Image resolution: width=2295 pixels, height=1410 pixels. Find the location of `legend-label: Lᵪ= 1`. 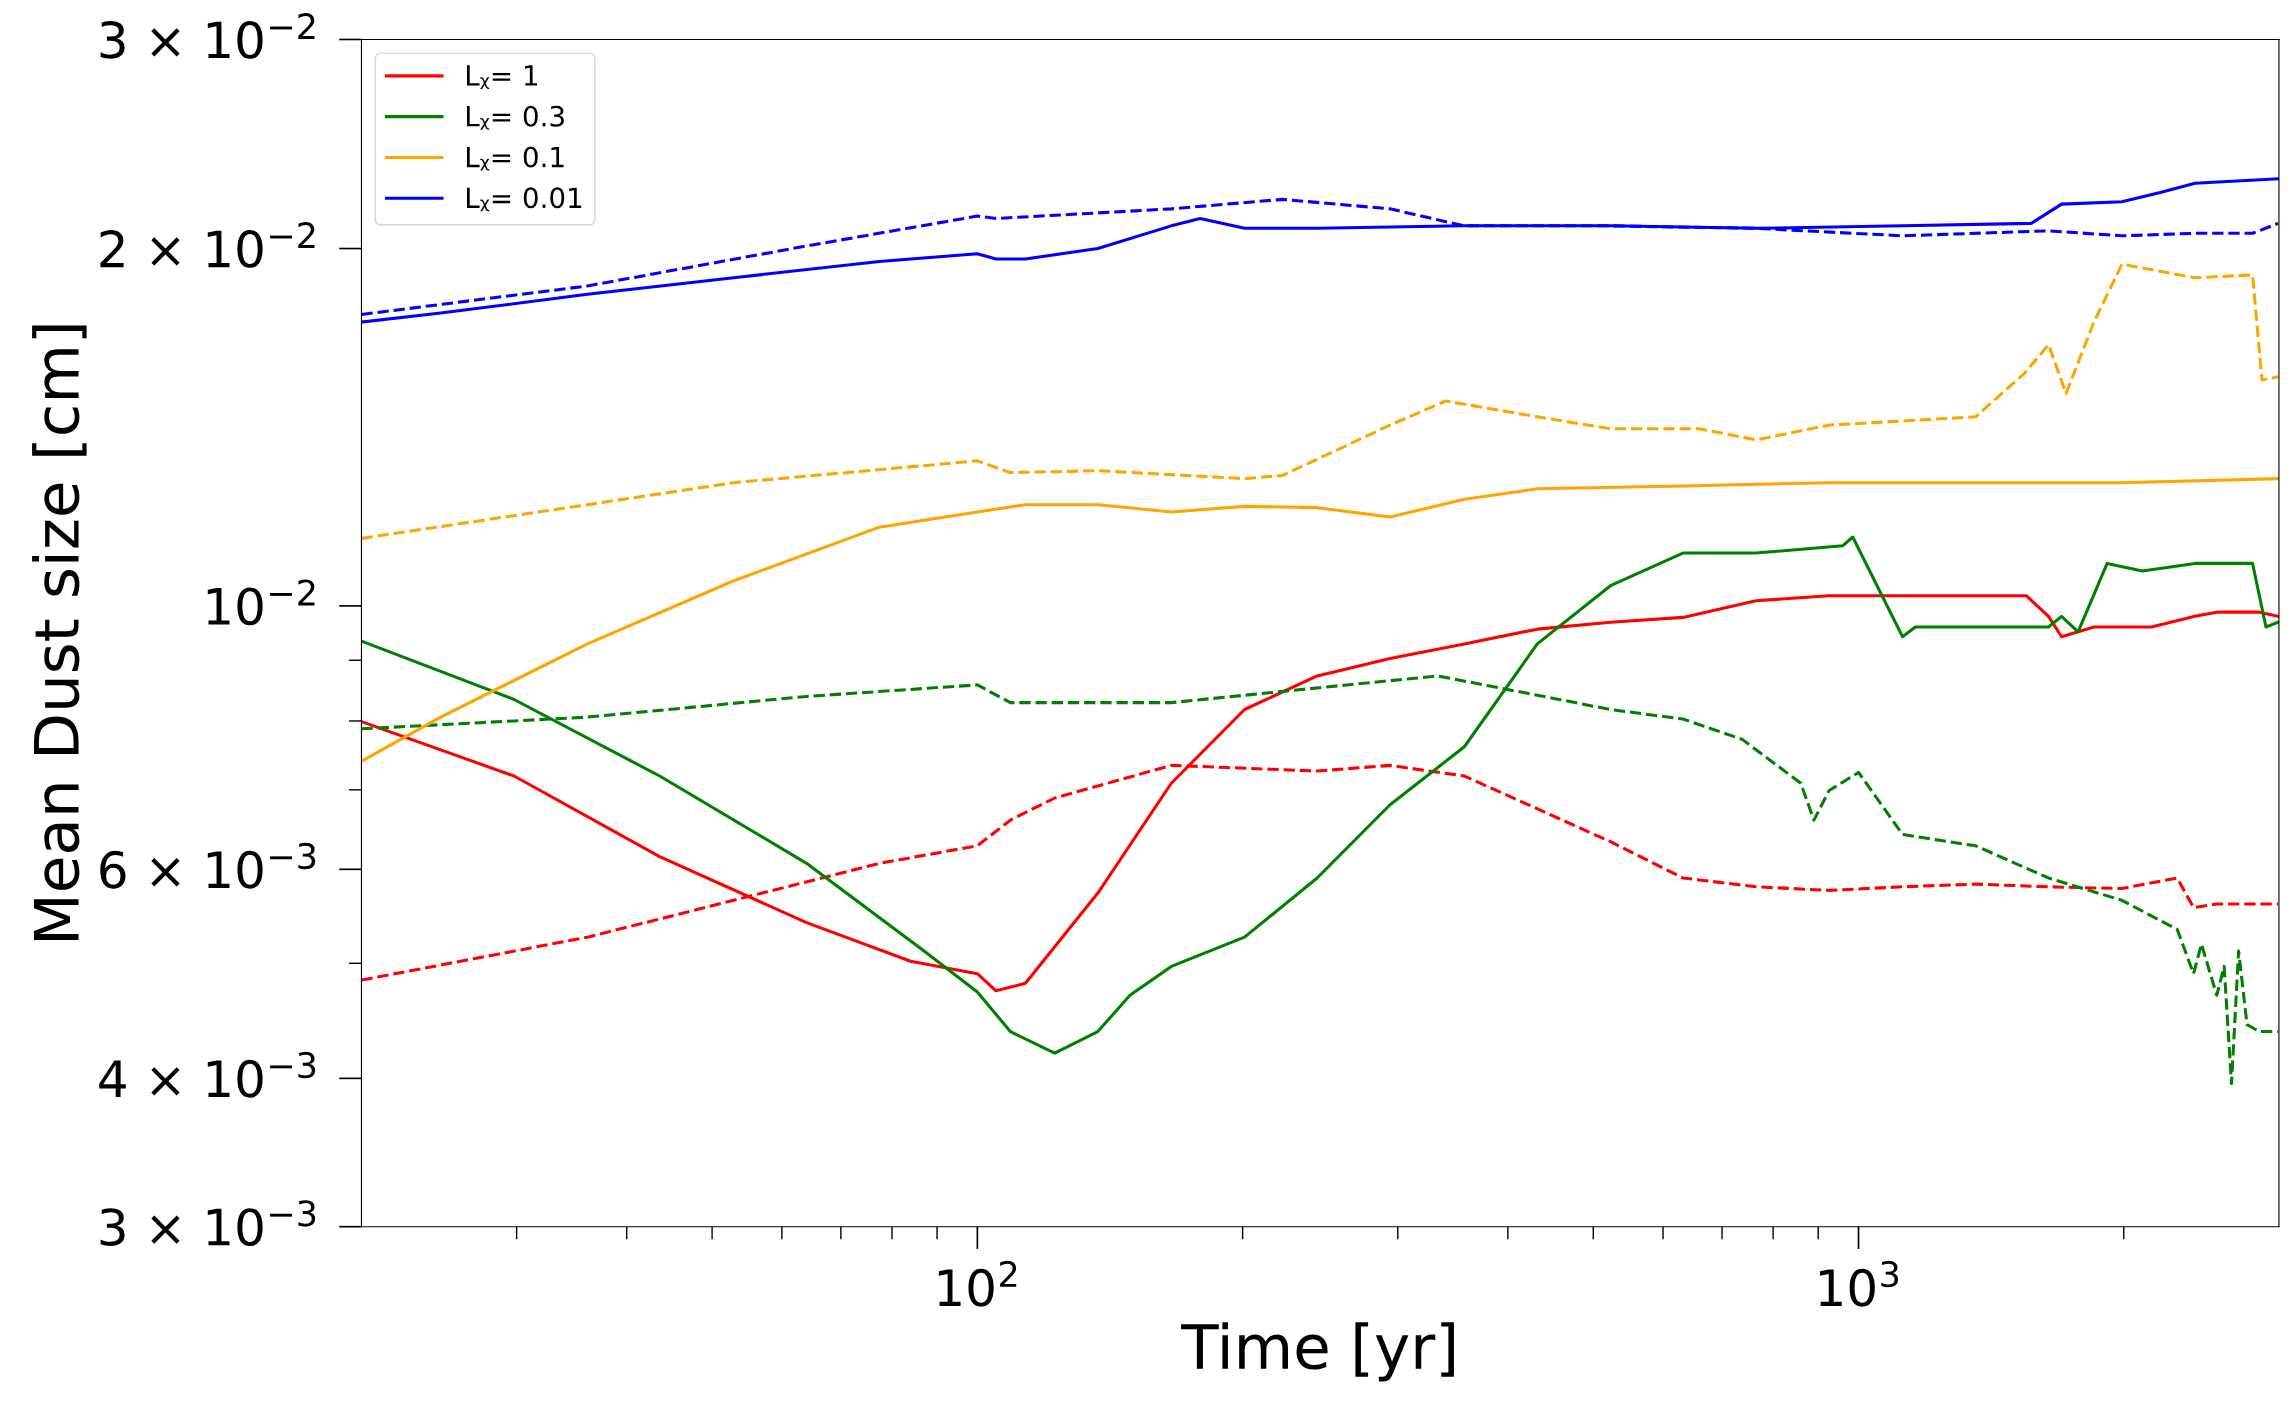

legend-label: Lᵪ= 1 is located at coordinates (502, 77).